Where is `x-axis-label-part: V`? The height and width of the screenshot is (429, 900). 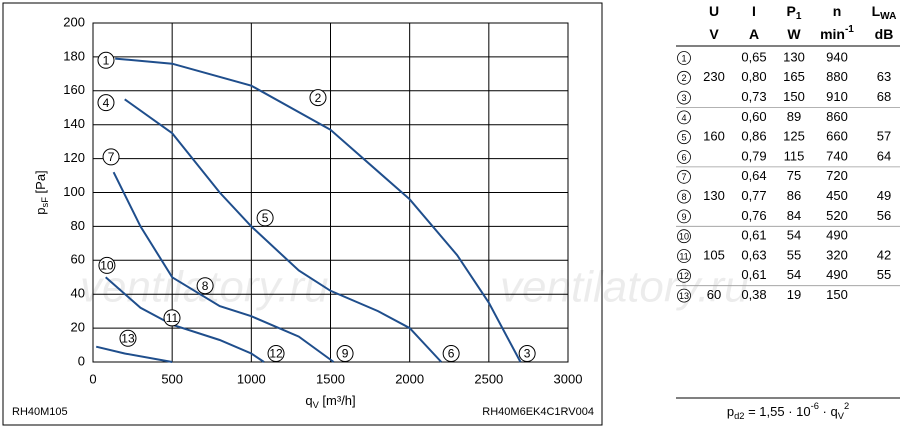 x-axis-label-part: V is located at coordinates (316, 405).